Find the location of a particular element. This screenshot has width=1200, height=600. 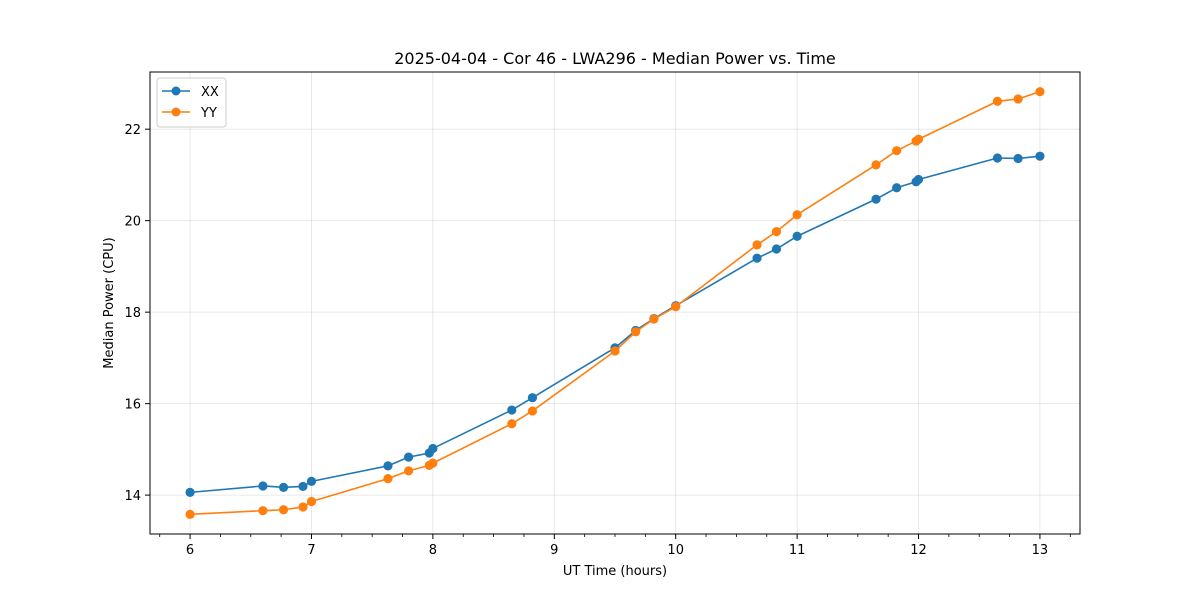

legend-label-yy: YY is located at coordinates (208, 113).